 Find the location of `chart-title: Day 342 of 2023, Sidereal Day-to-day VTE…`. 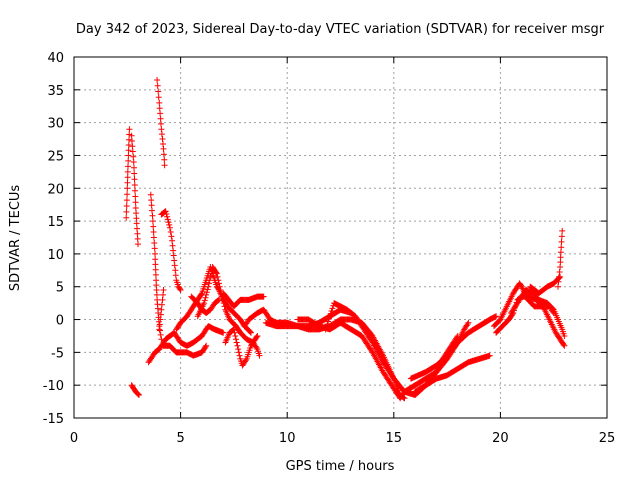

chart-title: Day 342 of 2023, Sidereal Day-to-day VTE… is located at coordinates (340, 29).